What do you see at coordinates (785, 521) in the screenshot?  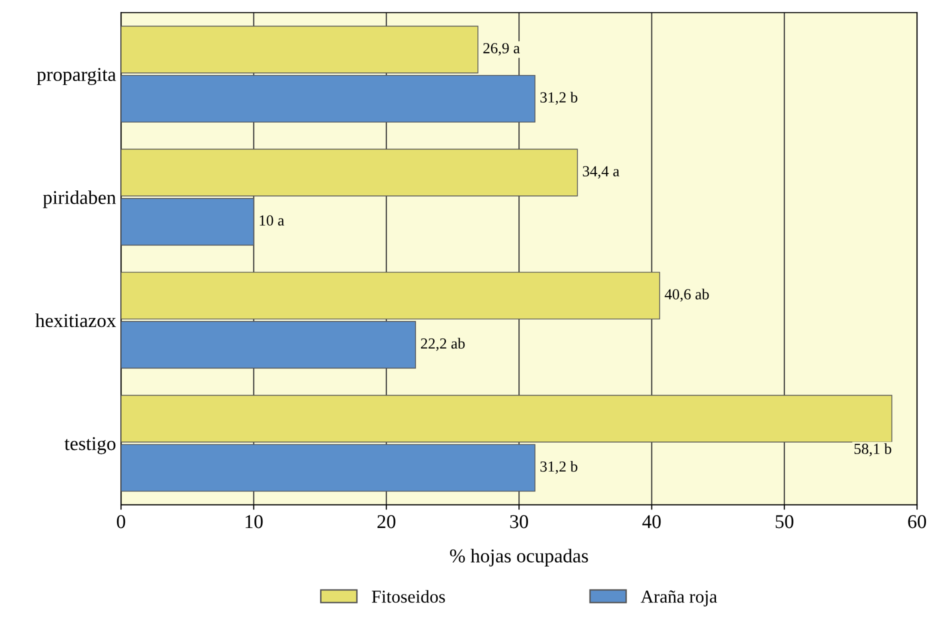 I see `x-tick-label: 50` at bounding box center [785, 521].